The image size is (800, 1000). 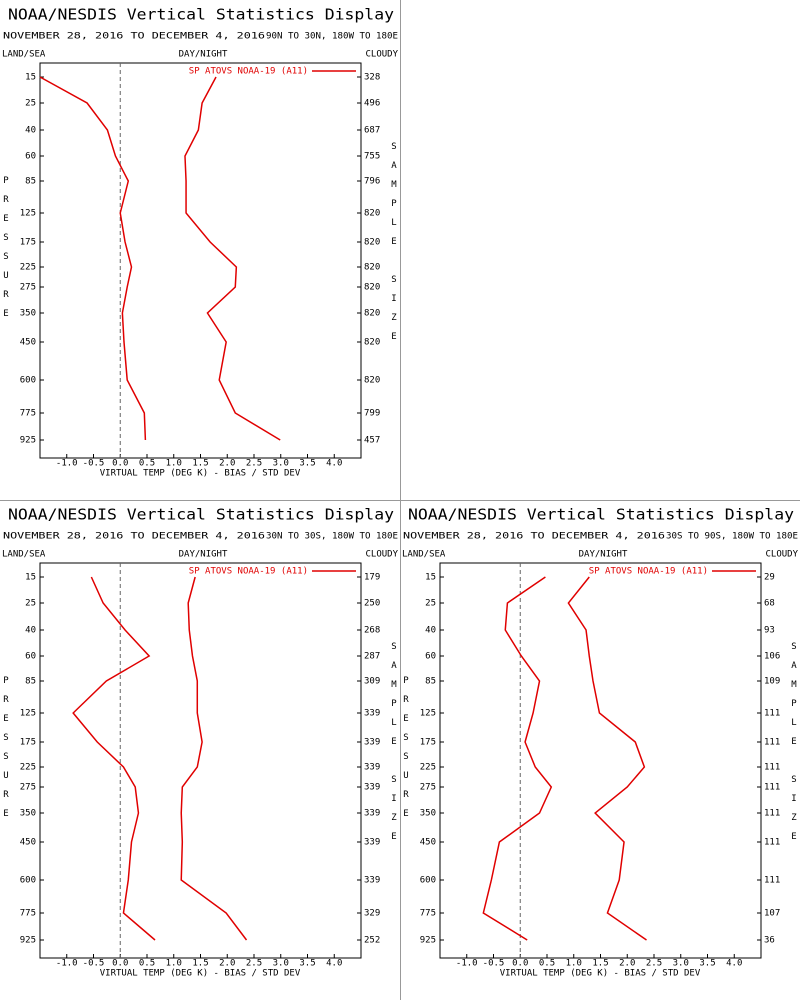 I want to click on sample-size-label: 93, so click(x=769, y=631).